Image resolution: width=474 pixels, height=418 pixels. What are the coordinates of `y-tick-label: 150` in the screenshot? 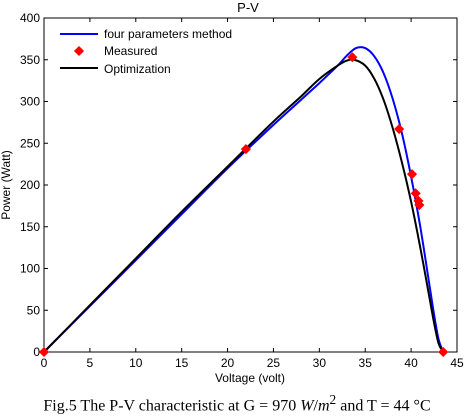 It's located at (30, 227).